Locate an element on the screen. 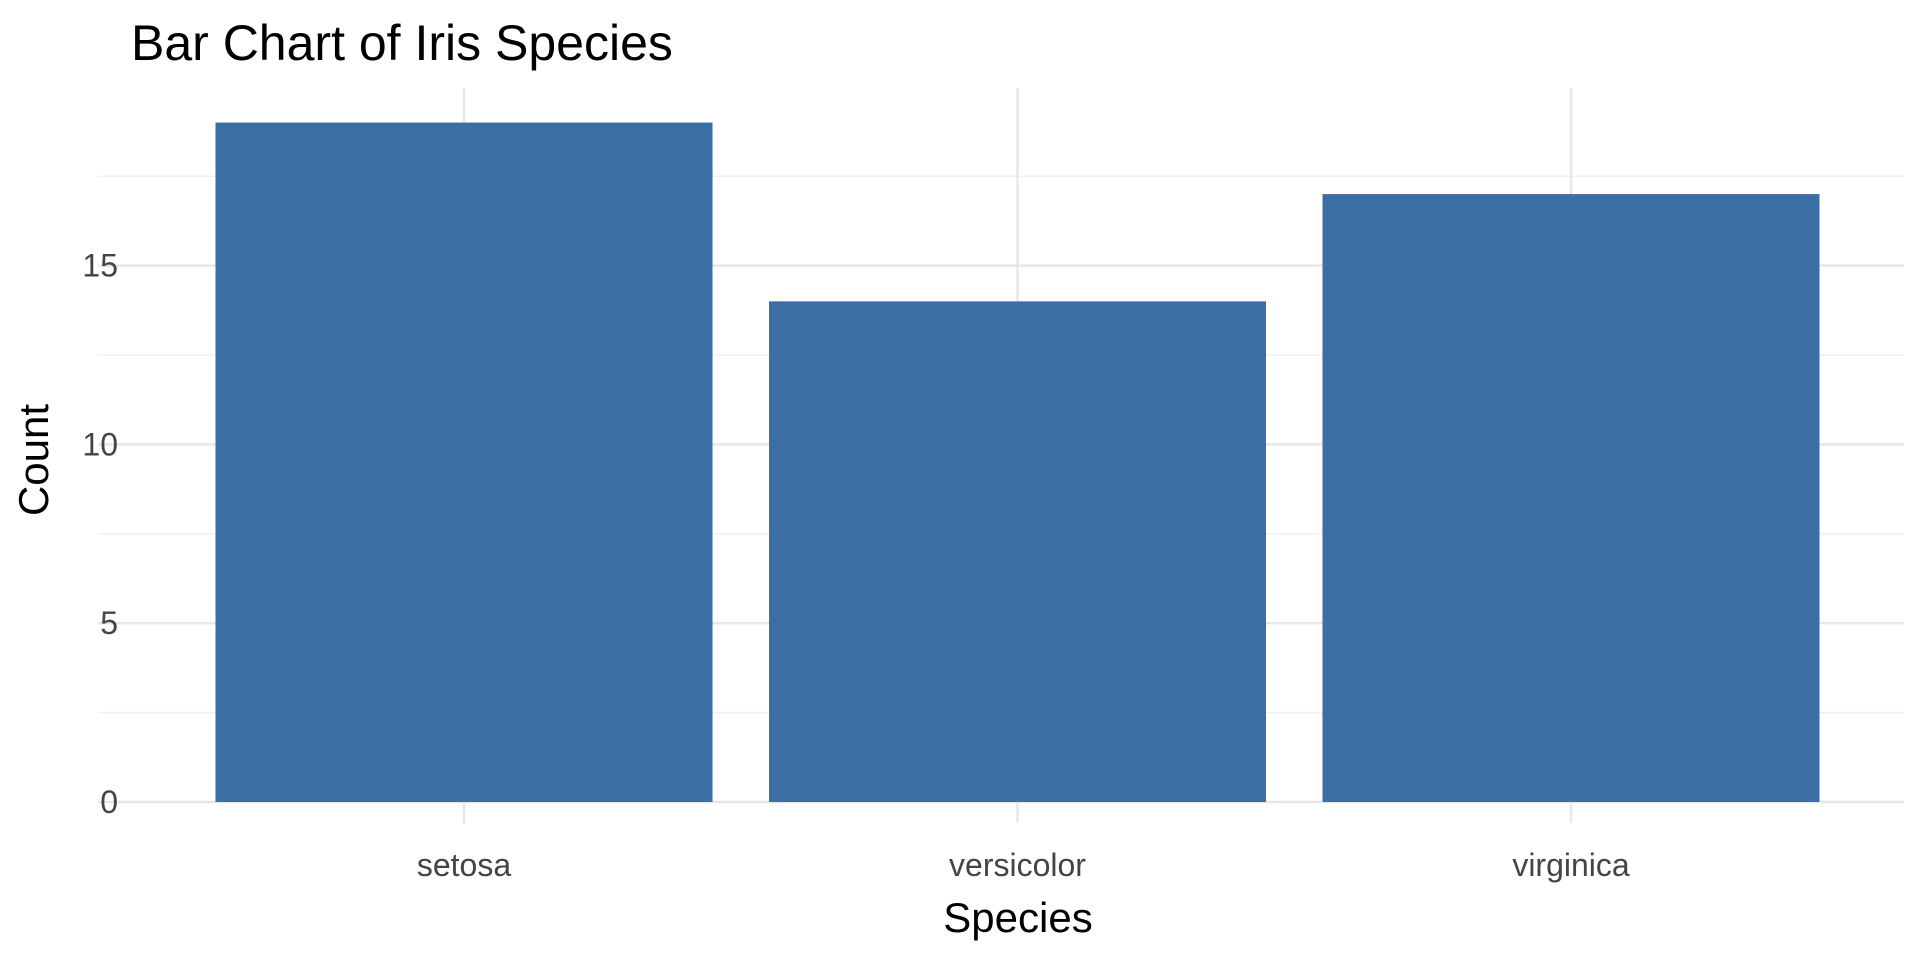 The image size is (1920, 960). bar-versicolor is located at coordinates (1017, 551).